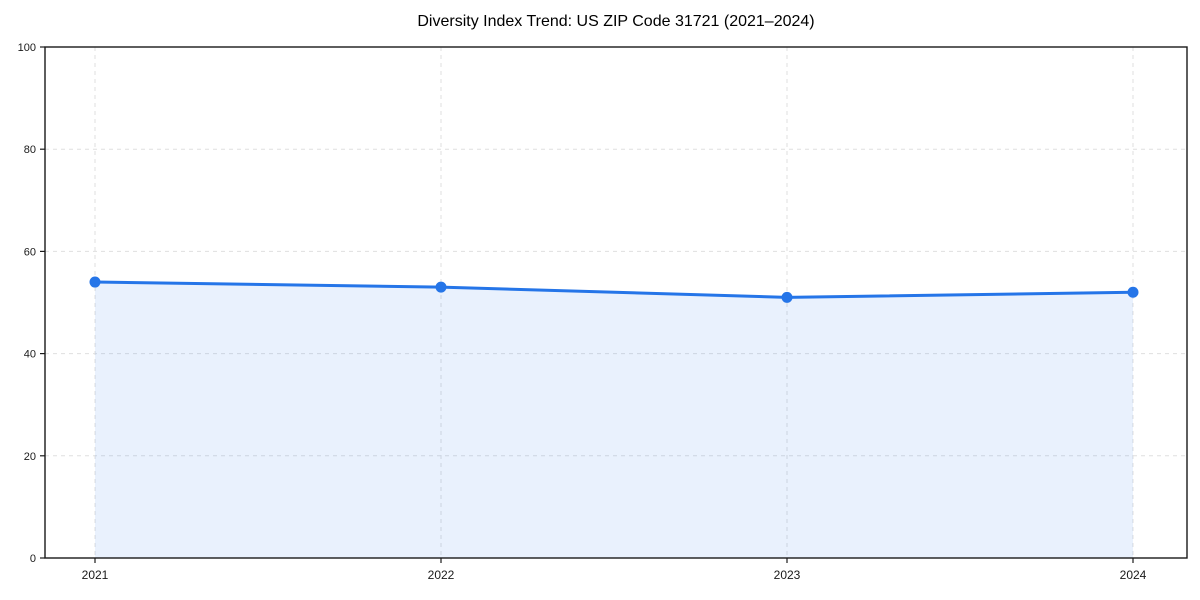  I want to click on y-tick-label: 20, so click(30, 457).